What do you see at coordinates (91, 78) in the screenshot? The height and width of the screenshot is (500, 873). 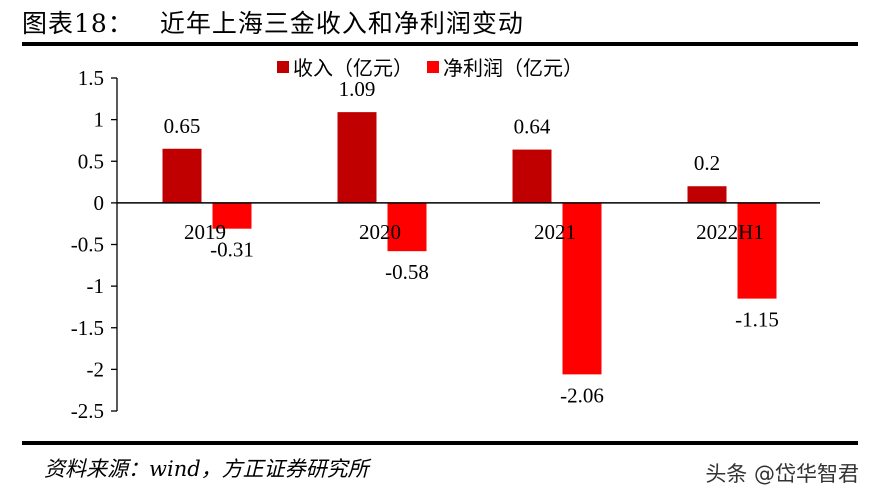 I see `y-tick-label: 1.5` at bounding box center [91, 78].